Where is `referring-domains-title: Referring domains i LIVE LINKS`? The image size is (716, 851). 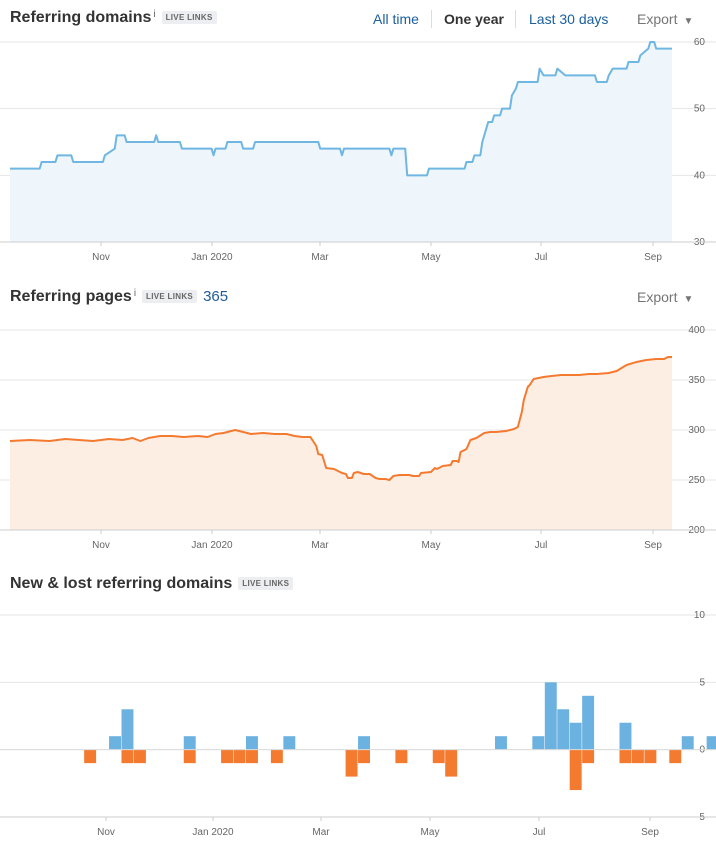 referring-domains-title: Referring domains i LIVE LINKS is located at coordinates (113, 18).